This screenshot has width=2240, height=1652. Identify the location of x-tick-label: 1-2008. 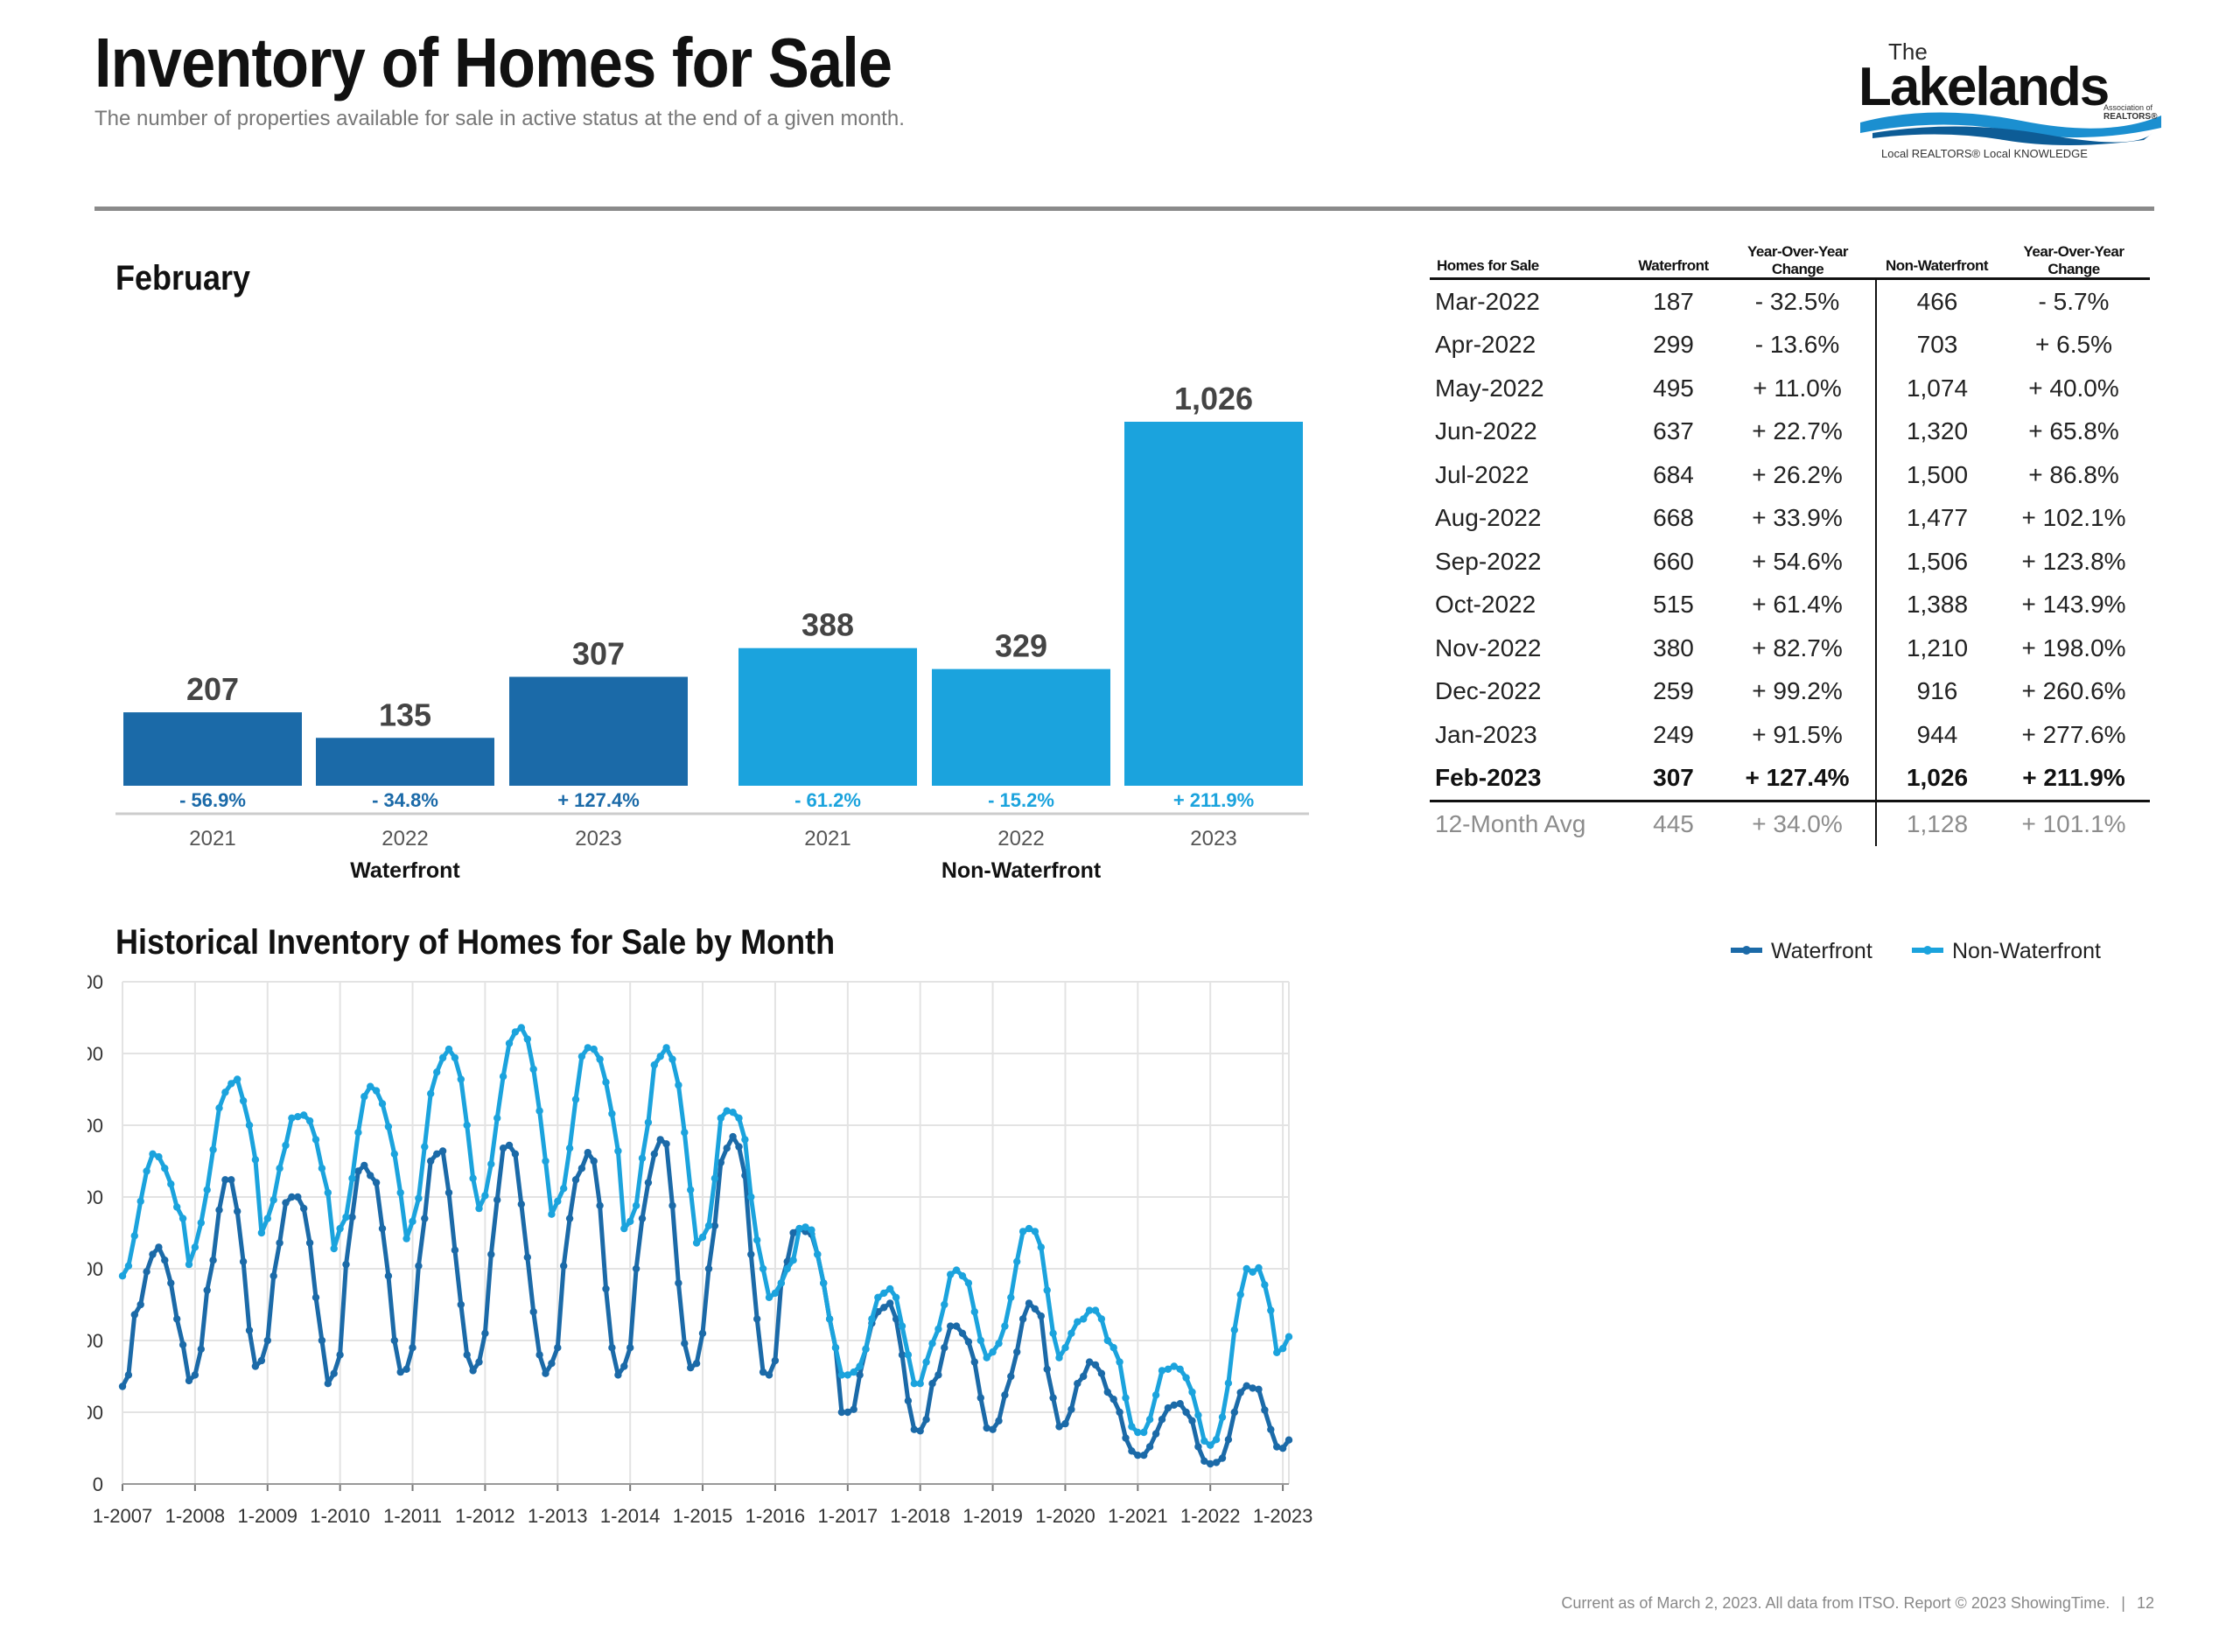
(195, 1516).